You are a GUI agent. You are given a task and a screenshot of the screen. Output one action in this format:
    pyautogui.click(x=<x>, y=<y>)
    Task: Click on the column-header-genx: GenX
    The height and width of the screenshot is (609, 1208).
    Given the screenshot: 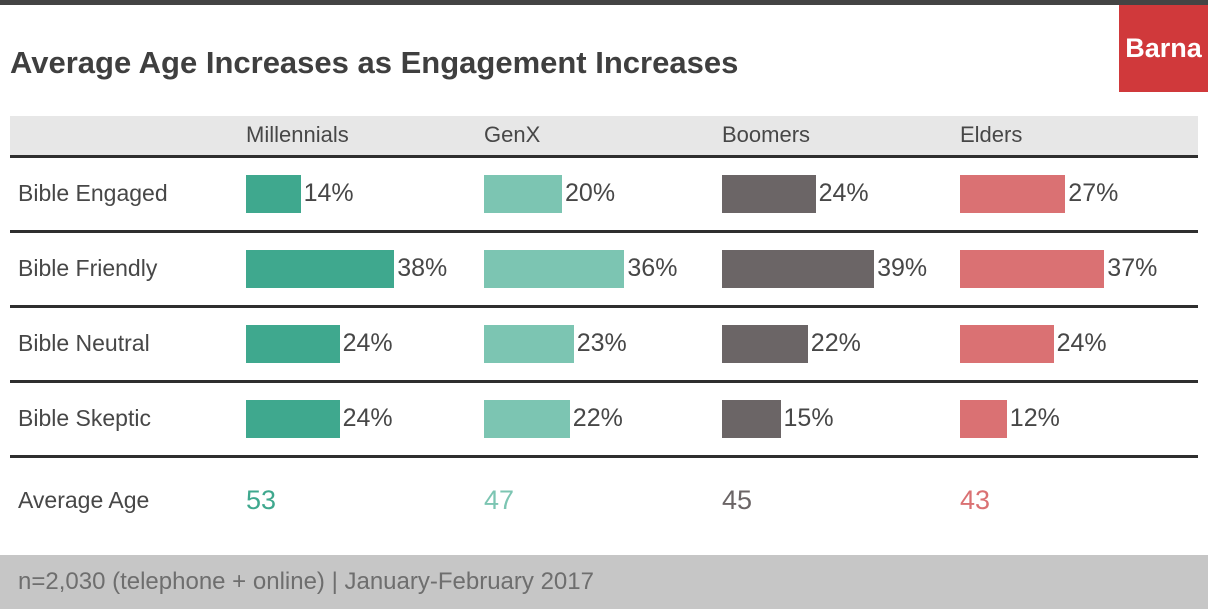 What is the action you would take?
    pyautogui.click(x=512, y=135)
    